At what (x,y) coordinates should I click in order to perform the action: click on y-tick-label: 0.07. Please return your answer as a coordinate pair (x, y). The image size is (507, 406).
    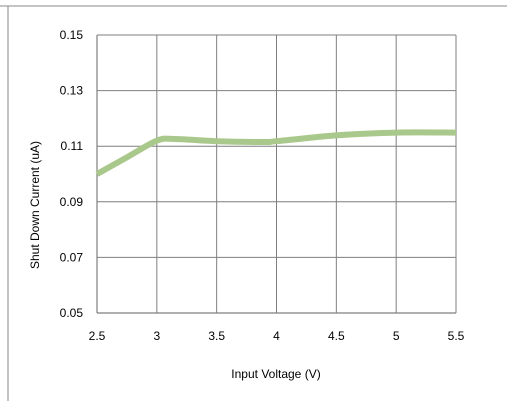
    Looking at the image, I should click on (72, 257).